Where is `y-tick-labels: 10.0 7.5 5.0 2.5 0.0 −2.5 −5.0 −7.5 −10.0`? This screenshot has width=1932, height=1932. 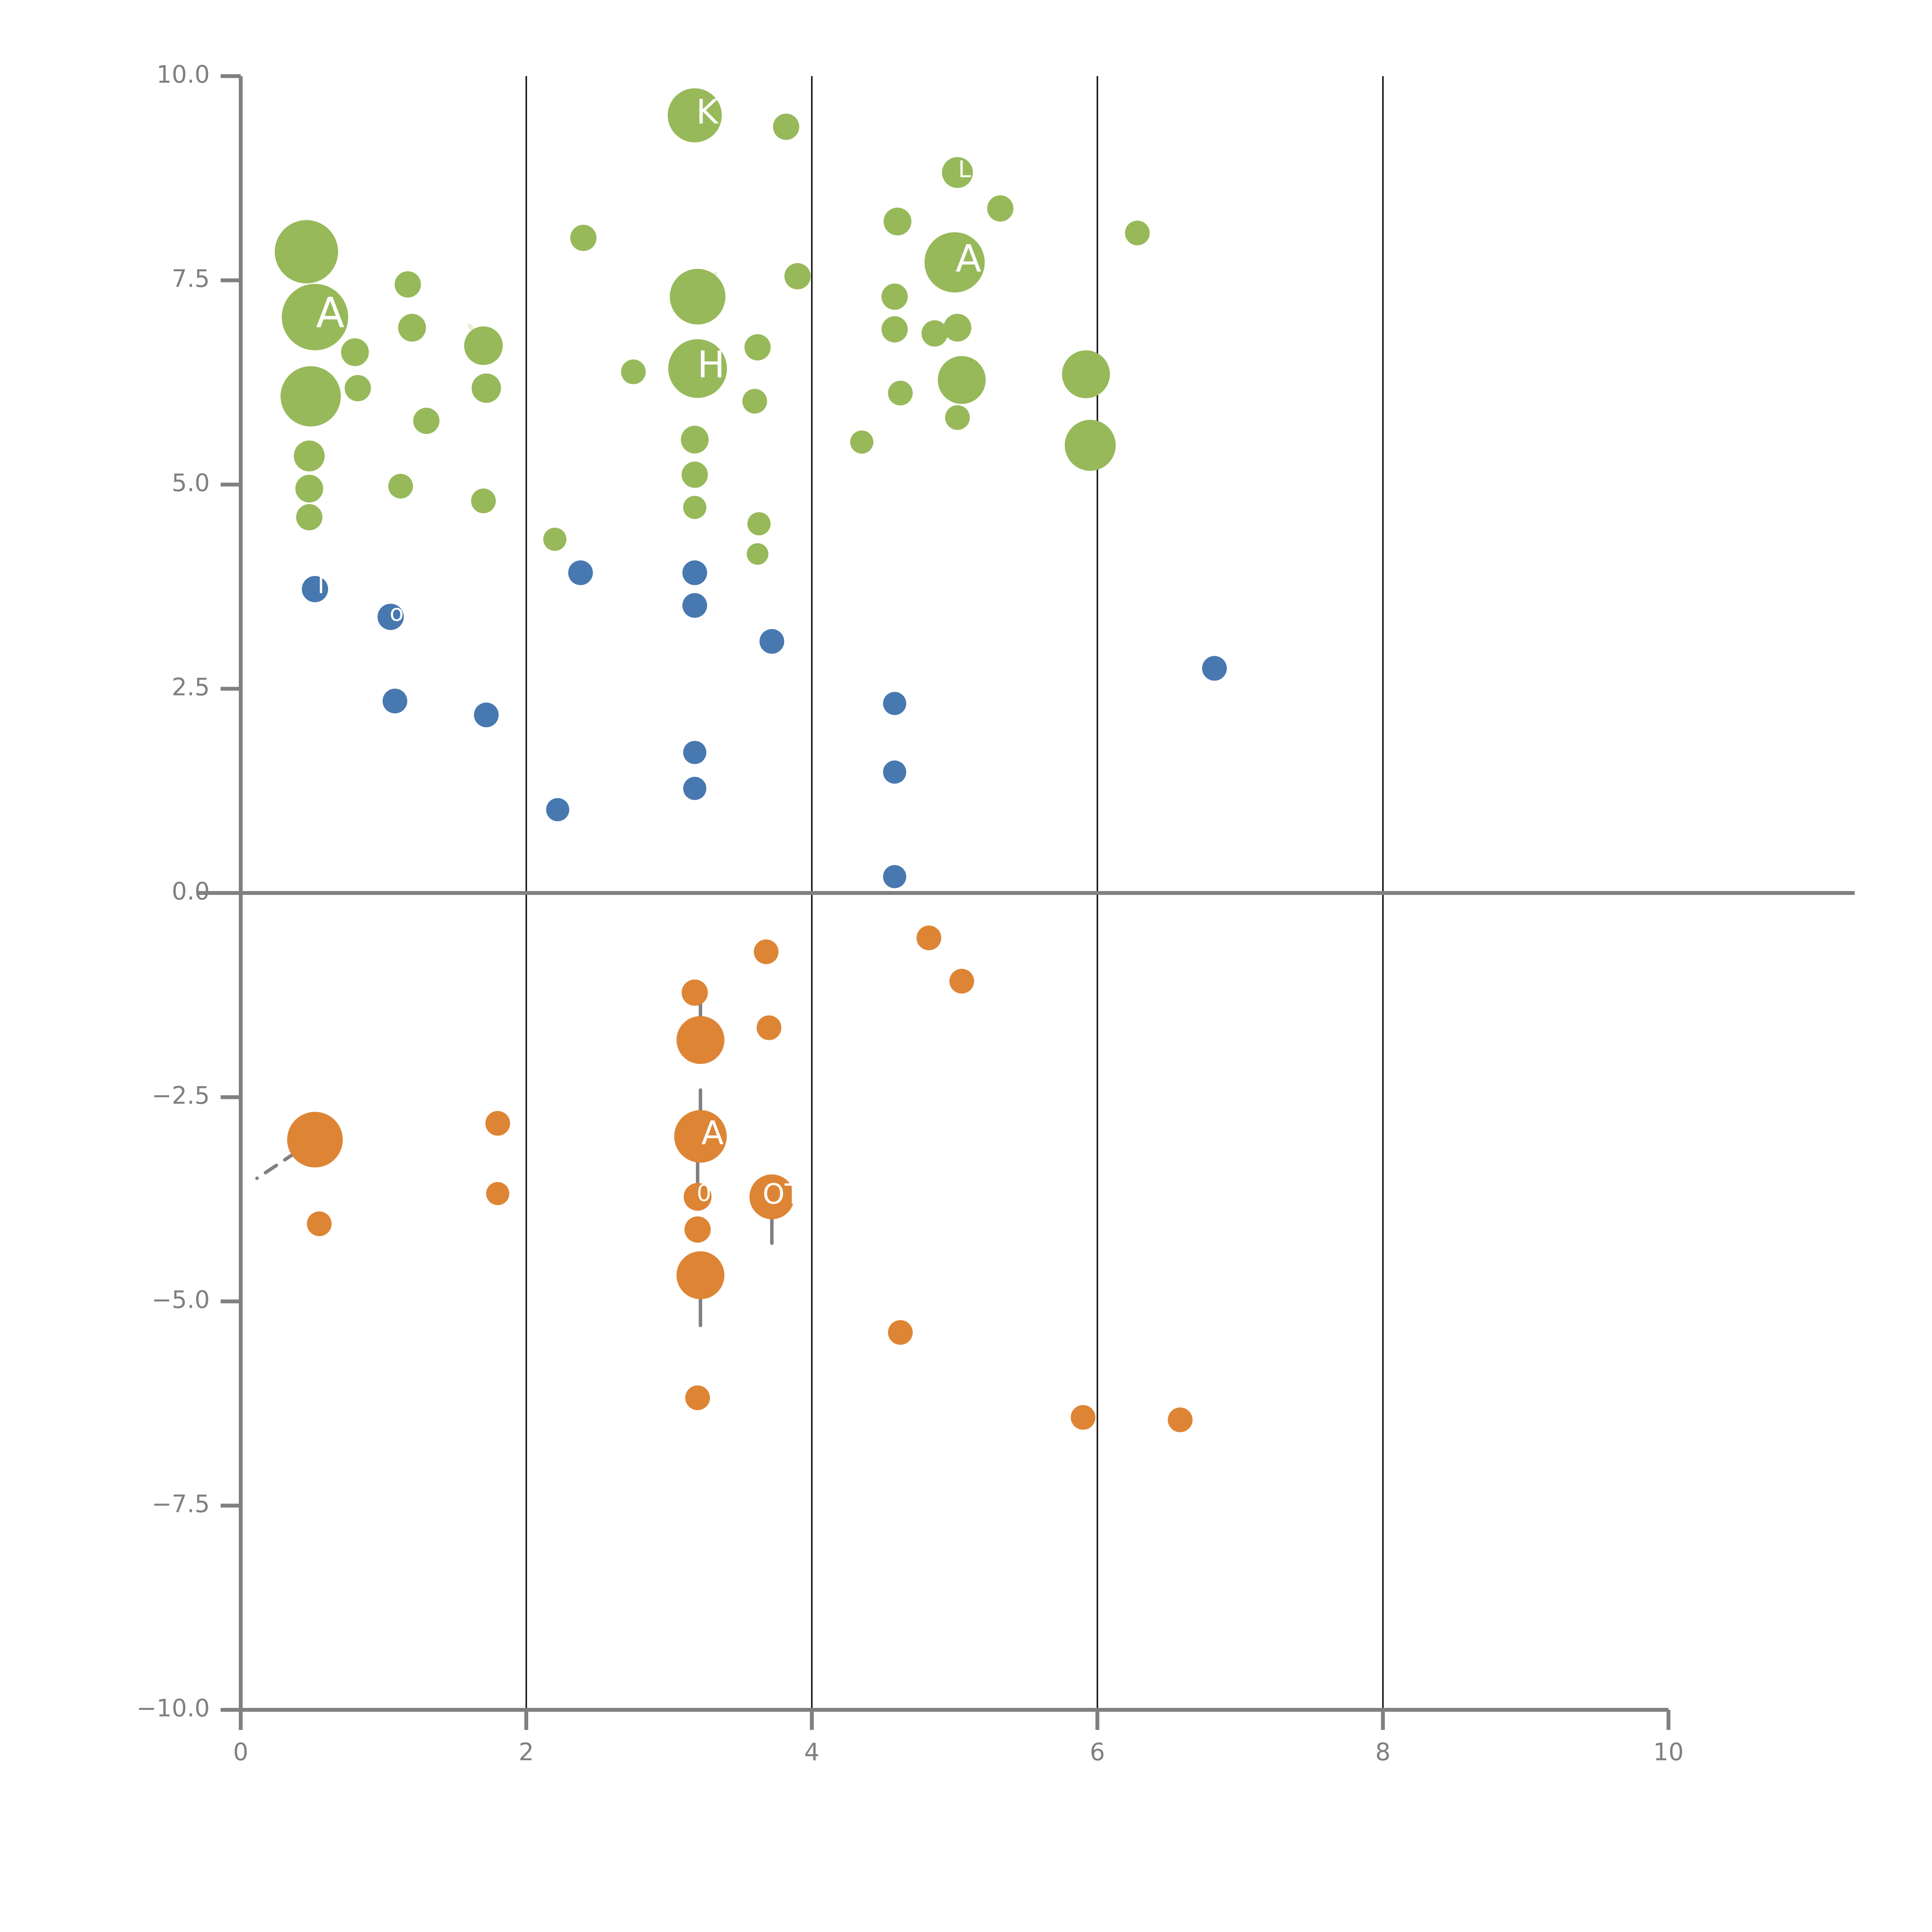 y-tick-labels: 10.0 7.5 5.0 2.5 0.0 −2.5 −5.0 −7.5 −10.0 is located at coordinates (173, 891).